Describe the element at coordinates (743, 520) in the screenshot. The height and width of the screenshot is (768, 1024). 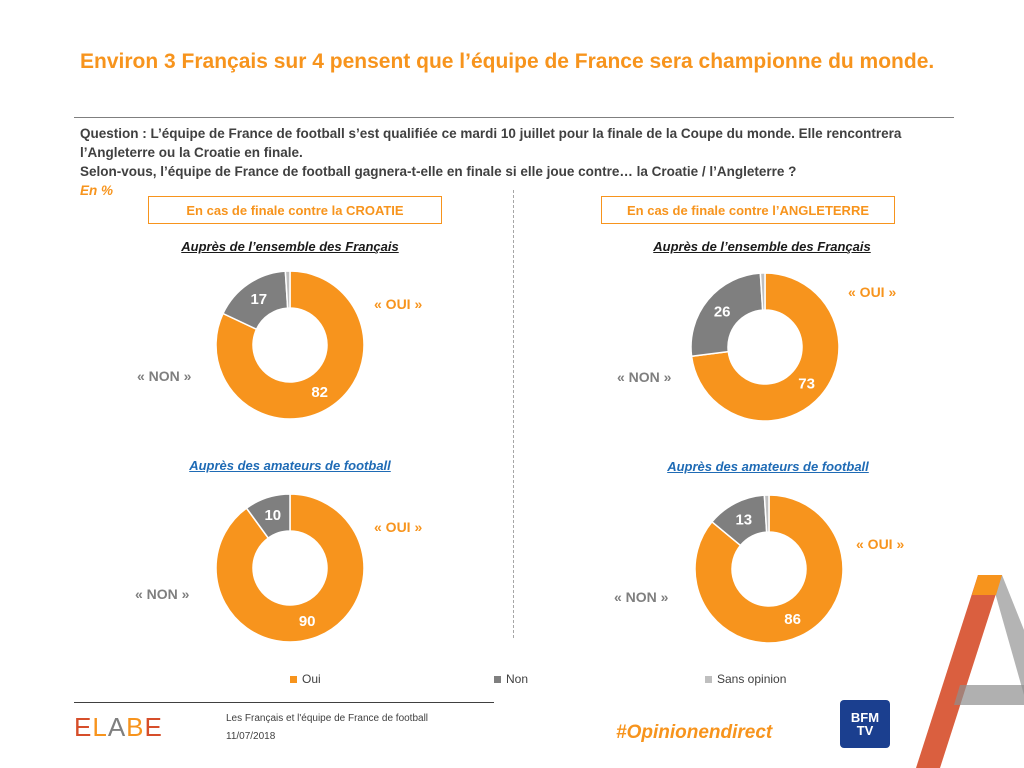
I see `data-label-non: 13` at that location.